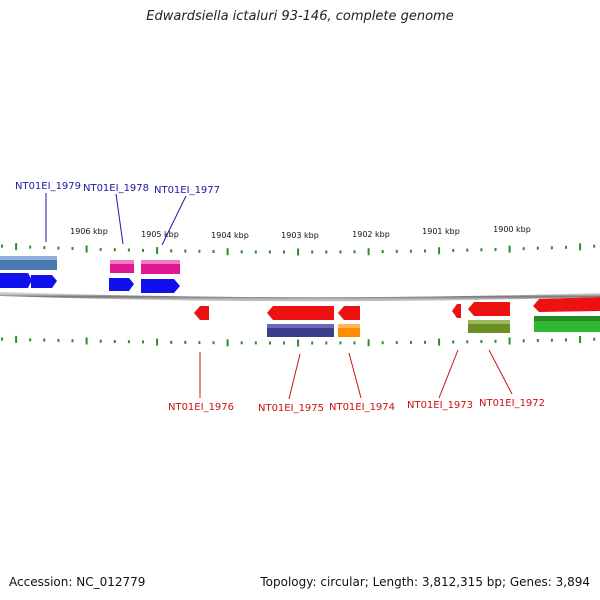 This screenshot has width=600, height=600. What do you see at coordinates (300, 297) in the screenshot?
I see `genome-backbone` at bounding box center [300, 297].